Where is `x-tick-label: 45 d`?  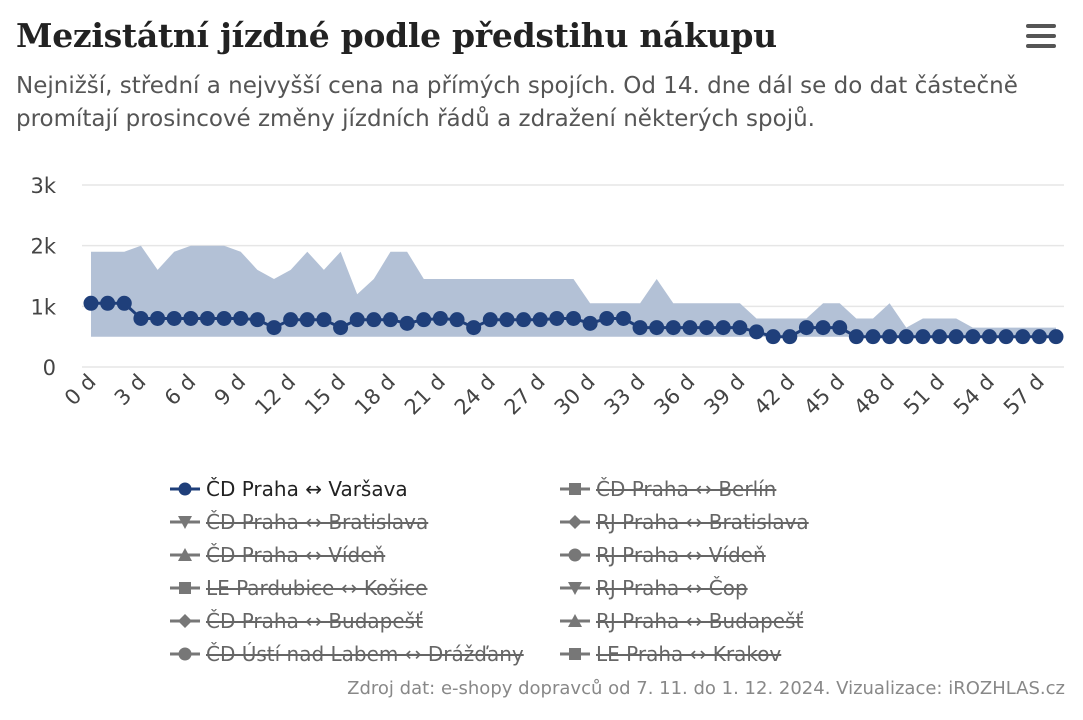
x-tick-label: 45 d is located at coordinates (824, 395).